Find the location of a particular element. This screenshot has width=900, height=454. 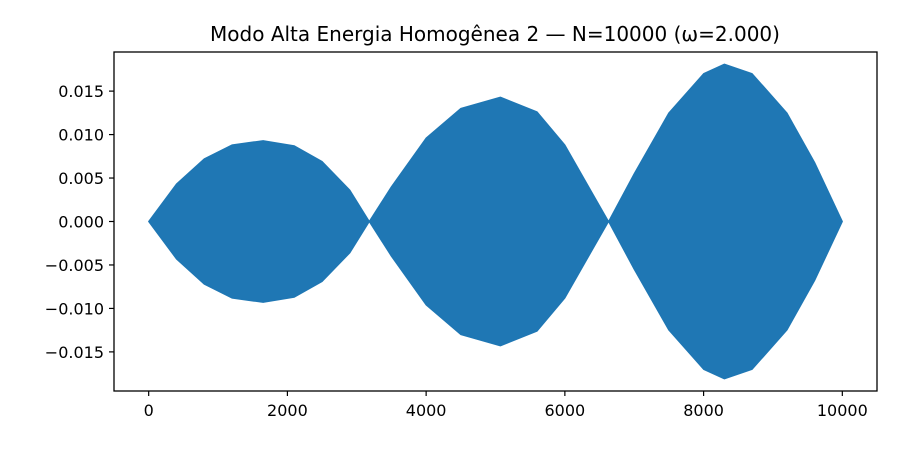

x-tick-label: 10000 is located at coordinates (842, 410).